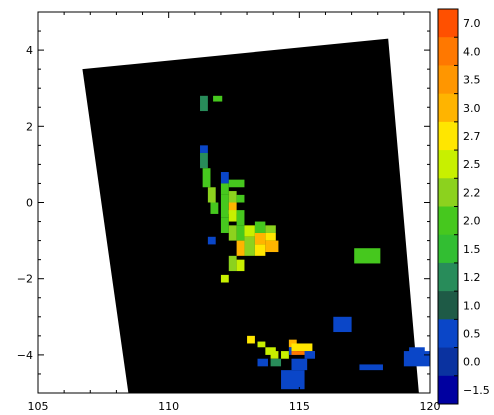  What do you see at coordinates (472, 164) in the screenshot?
I see `colorbar-label-5: 2.5` at bounding box center [472, 164].